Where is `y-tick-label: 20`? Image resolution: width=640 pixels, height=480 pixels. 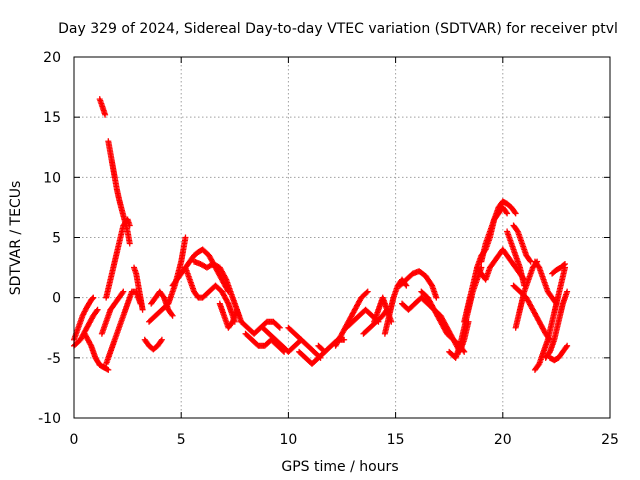 y-tick-label: 20 is located at coordinates (52, 58).